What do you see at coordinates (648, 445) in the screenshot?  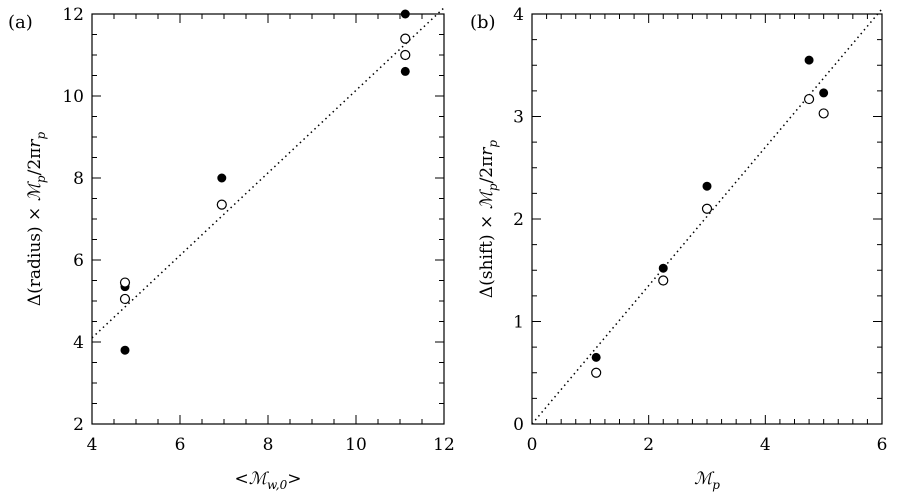 I see `x-tick-label: 2` at bounding box center [648, 445].